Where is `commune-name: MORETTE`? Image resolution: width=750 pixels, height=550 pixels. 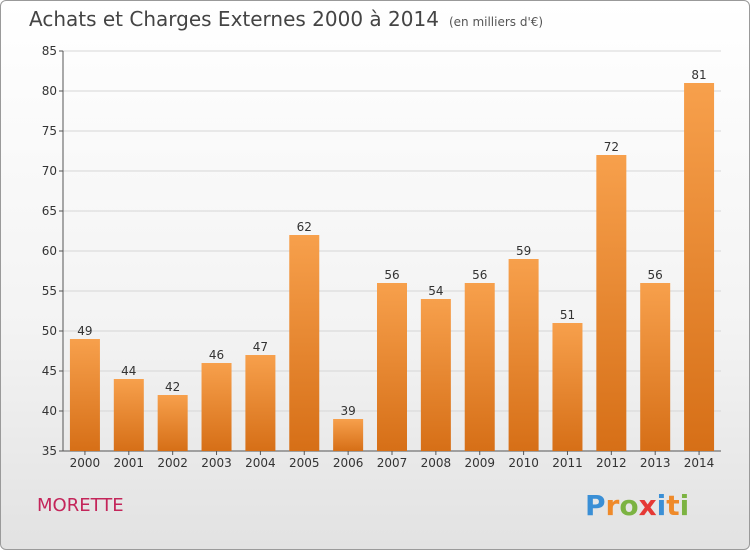
commune-name: MORETTE is located at coordinates (80, 505).